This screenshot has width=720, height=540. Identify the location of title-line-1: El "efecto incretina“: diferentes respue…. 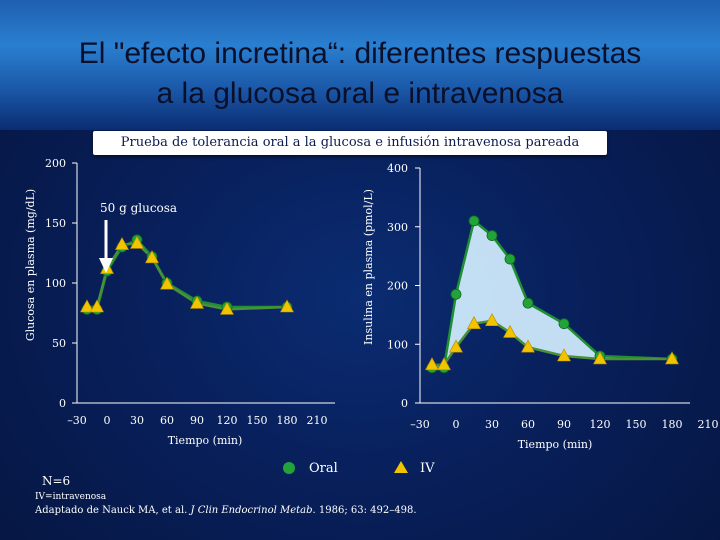
(360, 53).